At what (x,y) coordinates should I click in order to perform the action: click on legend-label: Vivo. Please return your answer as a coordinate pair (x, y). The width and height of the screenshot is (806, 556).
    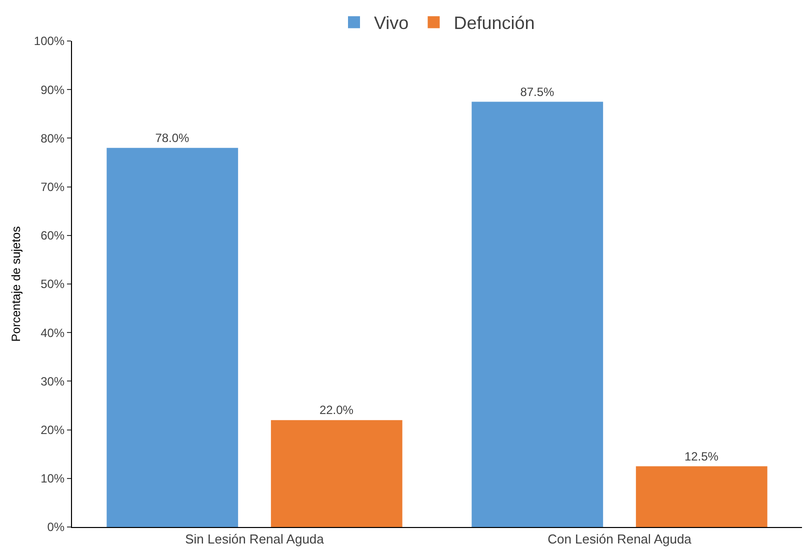
    Looking at the image, I should click on (391, 23).